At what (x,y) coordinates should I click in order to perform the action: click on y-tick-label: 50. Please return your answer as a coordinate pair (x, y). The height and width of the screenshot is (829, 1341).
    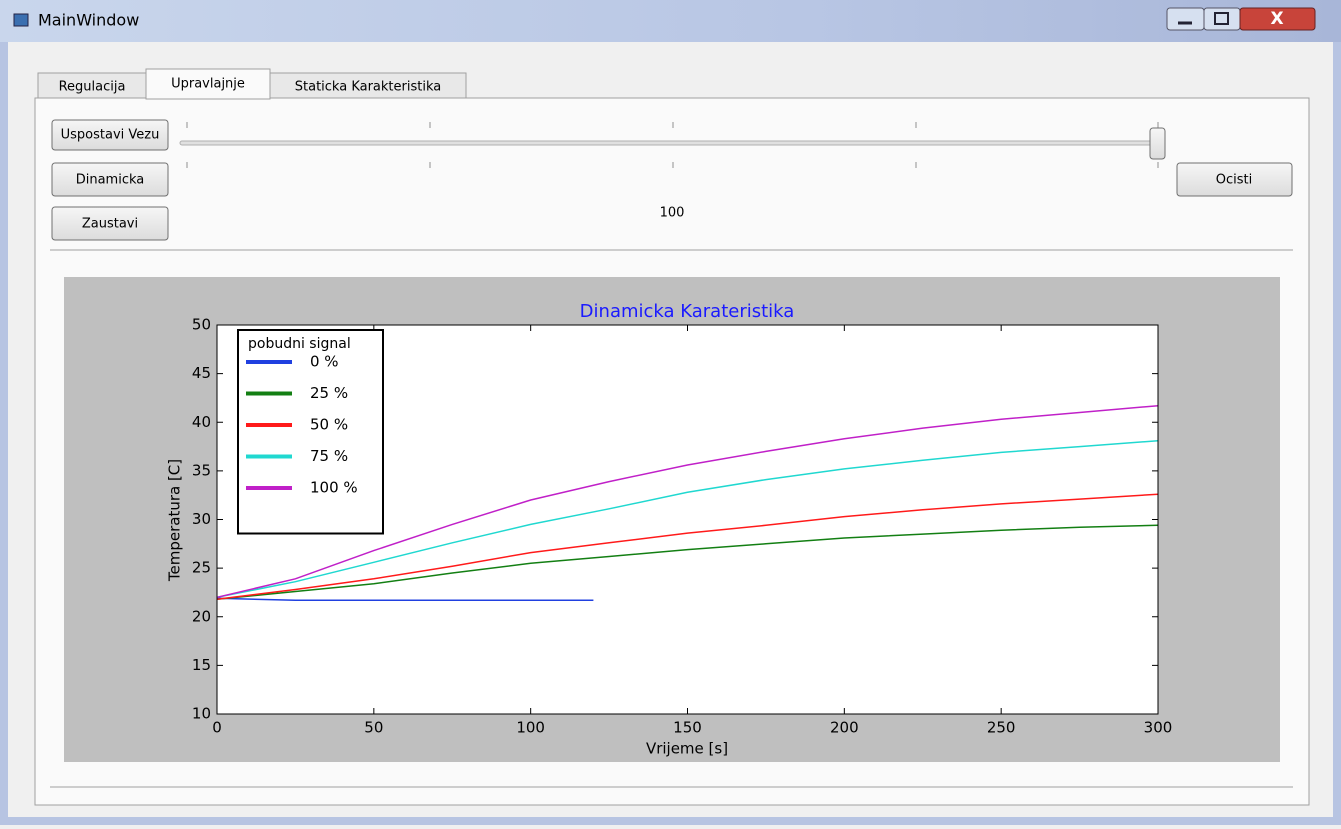
    Looking at the image, I should click on (201, 325).